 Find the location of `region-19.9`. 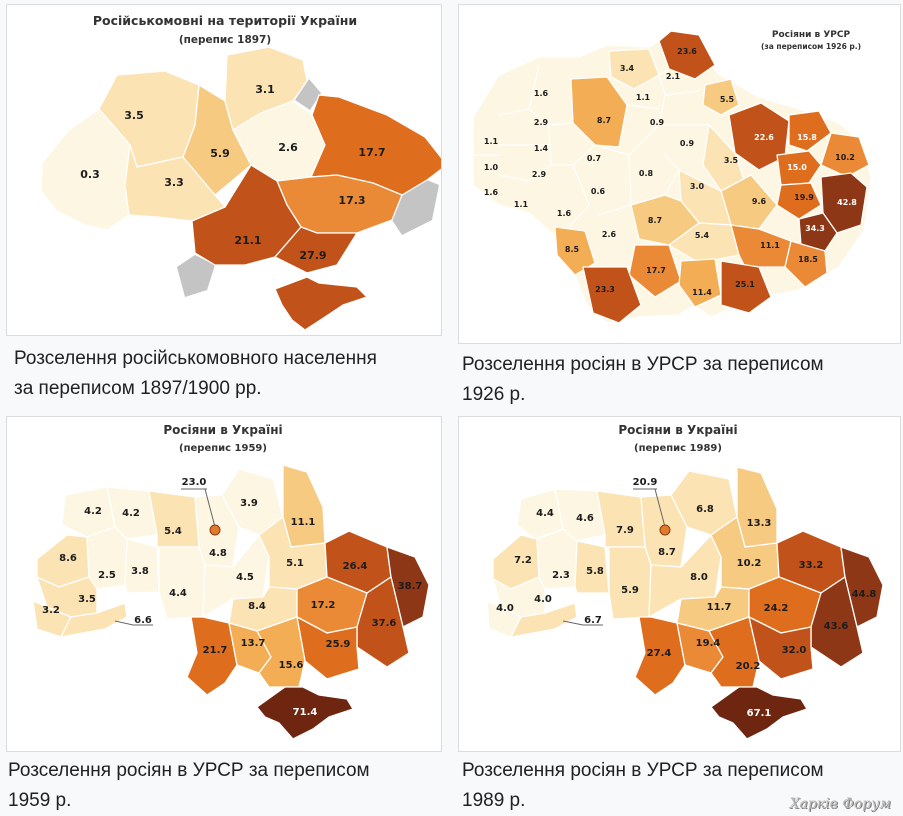

region-19.9 is located at coordinates (799, 201).